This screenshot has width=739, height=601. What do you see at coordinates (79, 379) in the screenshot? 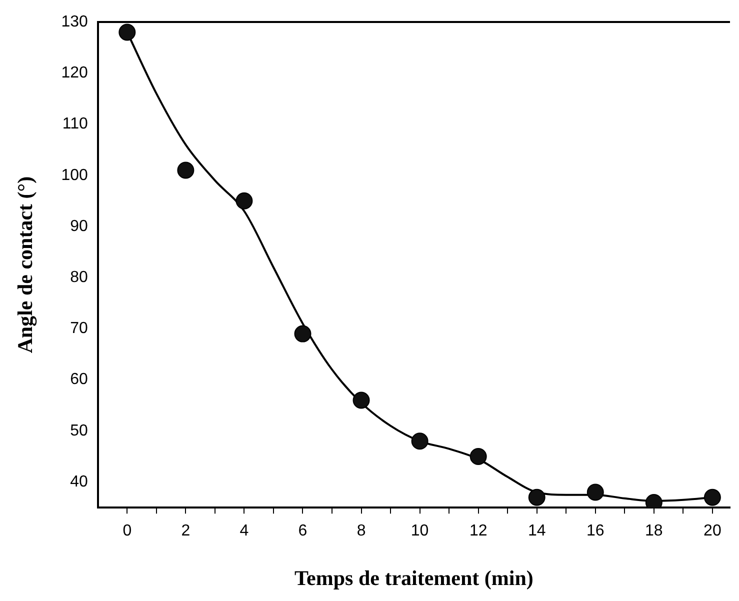
I see `y-tick-label: 60` at bounding box center [79, 379].